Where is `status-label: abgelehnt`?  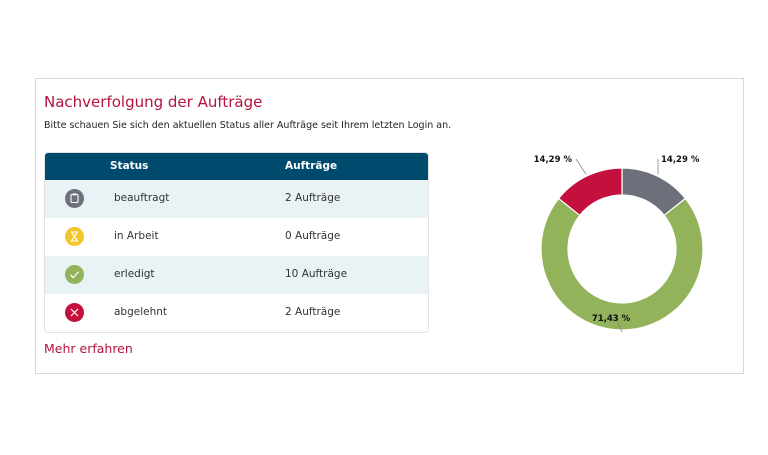 status-label: abgelehnt is located at coordinates (141, 312).